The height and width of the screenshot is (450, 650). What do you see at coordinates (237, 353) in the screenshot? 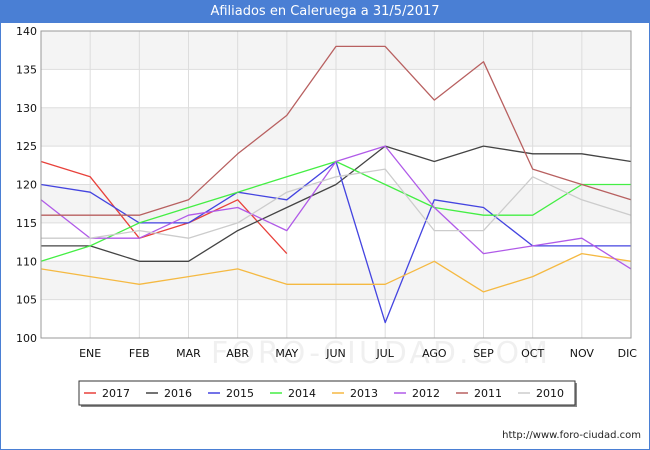
I see `x-tick-label: ABR` at bounding box center [237, 353].